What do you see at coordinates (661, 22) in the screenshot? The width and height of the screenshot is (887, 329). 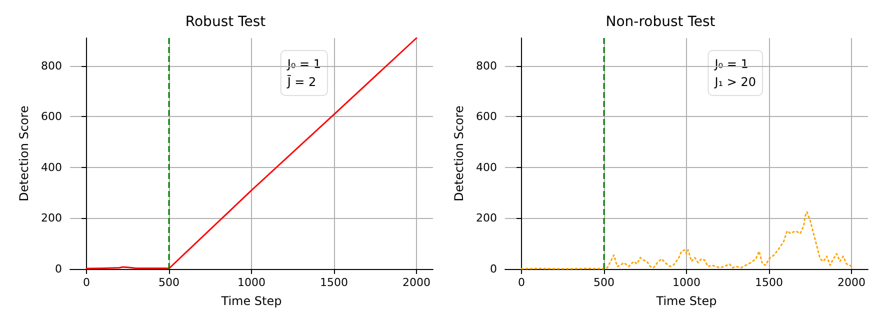 I see `chart-title: Non-robust Test` at bounding box center [661, 22].